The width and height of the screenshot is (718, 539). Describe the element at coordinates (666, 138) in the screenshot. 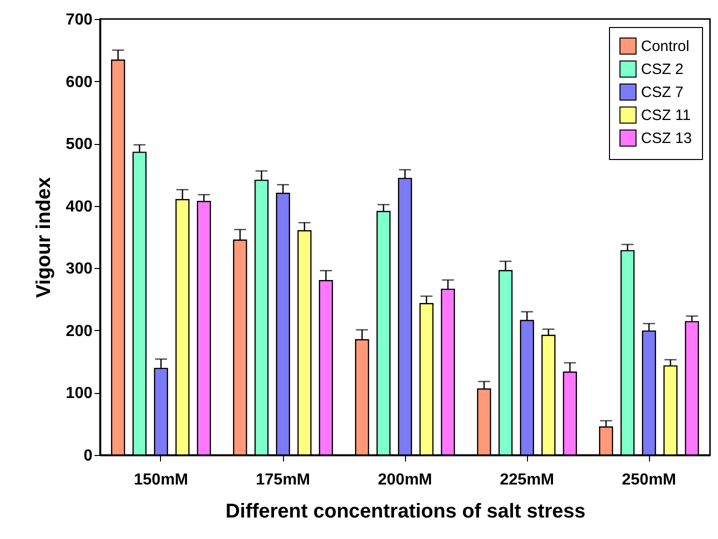

I see `legend-label: CSZ 13` at that location.